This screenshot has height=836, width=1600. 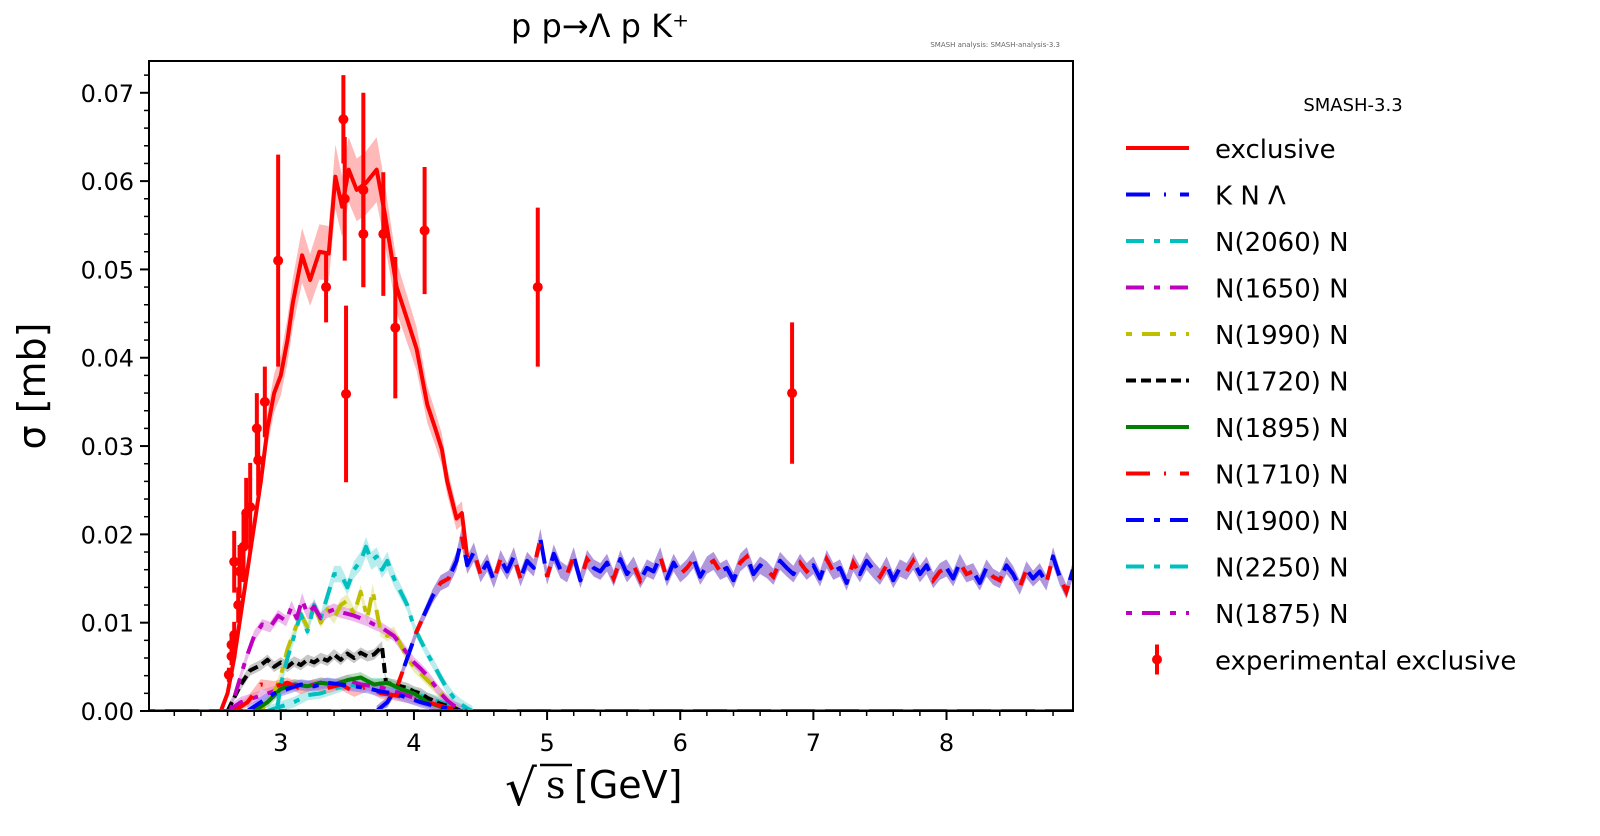 What do you see at coordinates (1282, 429) in the screenshot?
I see `legend-label-n-1895-n: N(1895) N` at bounding box center [1282, 429].